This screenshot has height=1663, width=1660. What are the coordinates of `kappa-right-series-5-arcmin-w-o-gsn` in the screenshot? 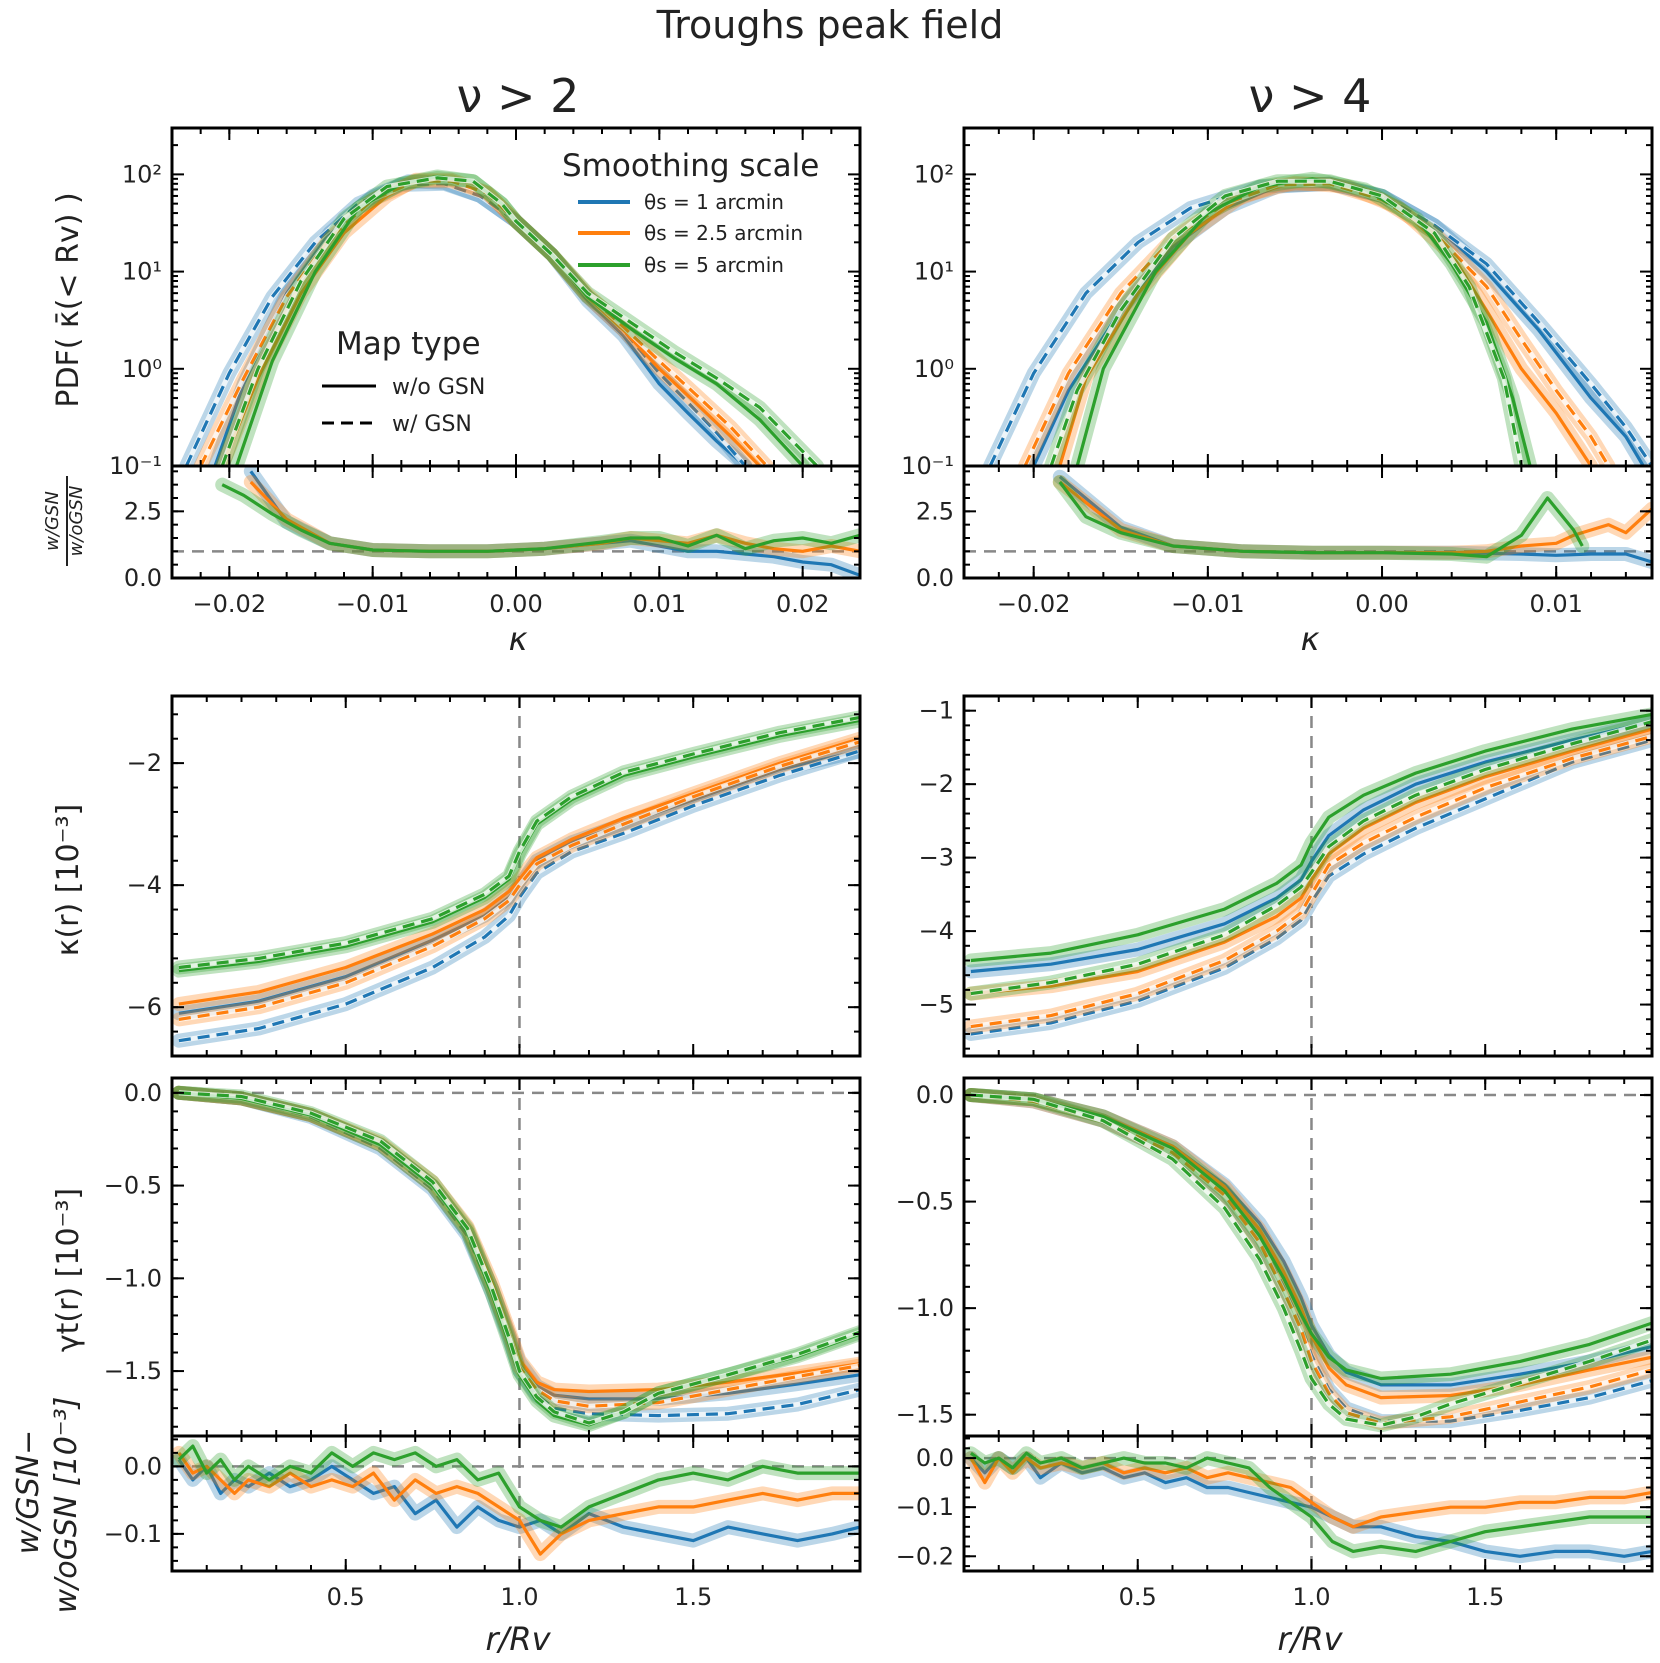 It's located at (1311, 837).